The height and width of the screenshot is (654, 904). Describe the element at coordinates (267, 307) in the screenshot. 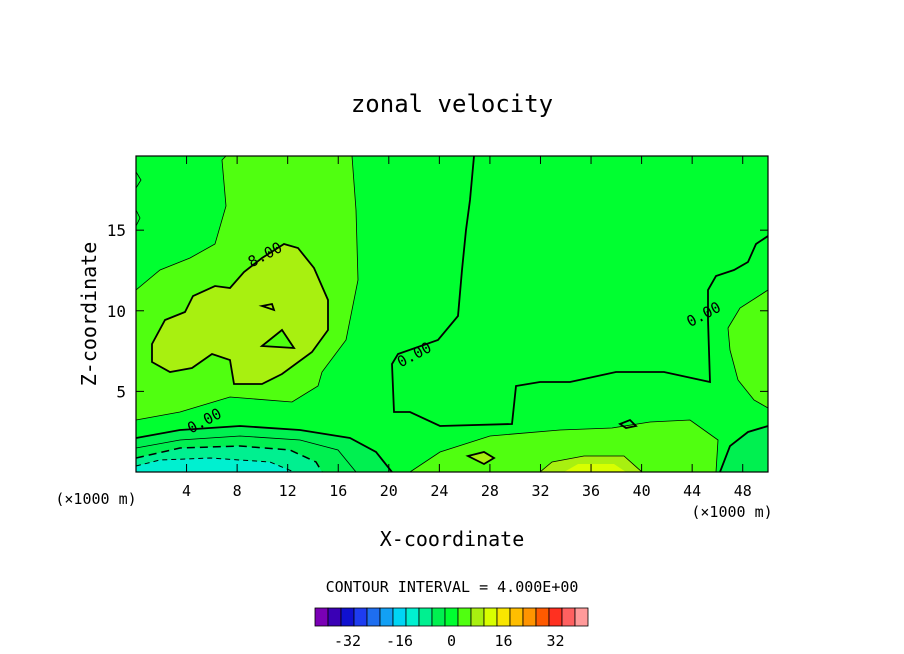

I see `contour-line-8-inner-small` at that location.